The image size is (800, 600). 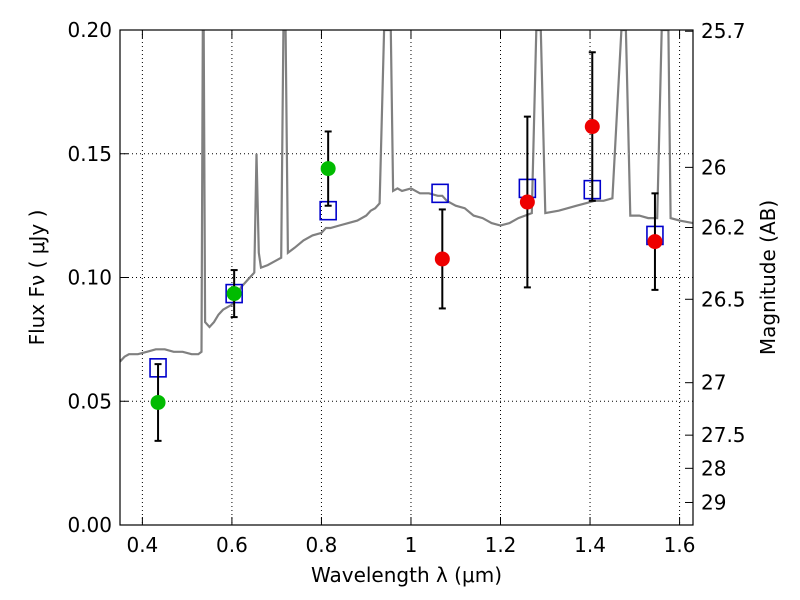 I want to click on x-axis-label: Wavelength λ (μm), so click(x=406, y=575).